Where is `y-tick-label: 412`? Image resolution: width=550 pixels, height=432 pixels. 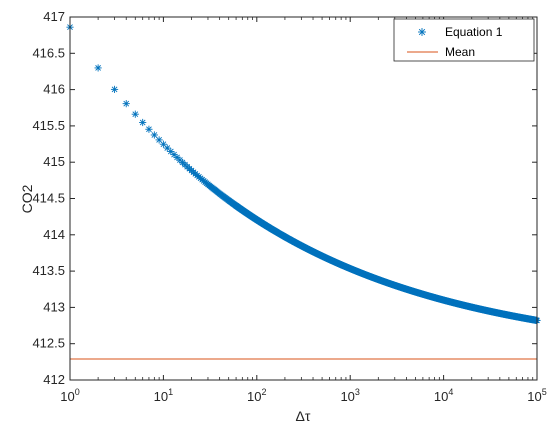
y-tick-label: 412 is located at coordinates (54, 379).